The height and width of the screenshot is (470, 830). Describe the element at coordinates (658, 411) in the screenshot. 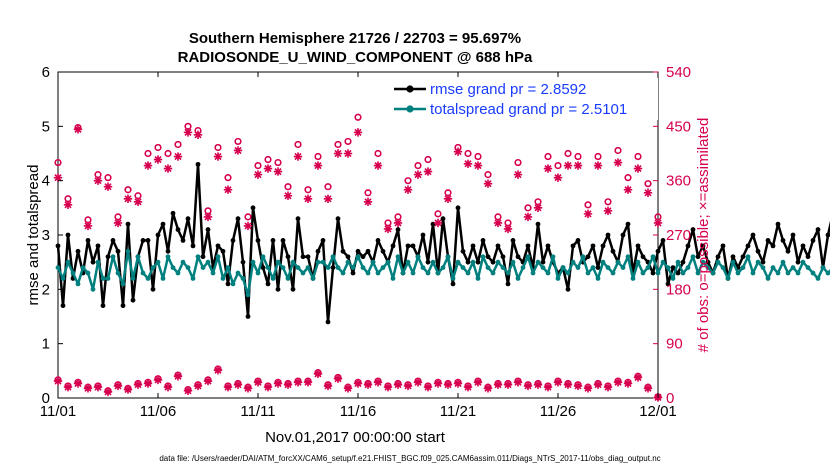

I see `x-tick-label: 12/01` at that location.